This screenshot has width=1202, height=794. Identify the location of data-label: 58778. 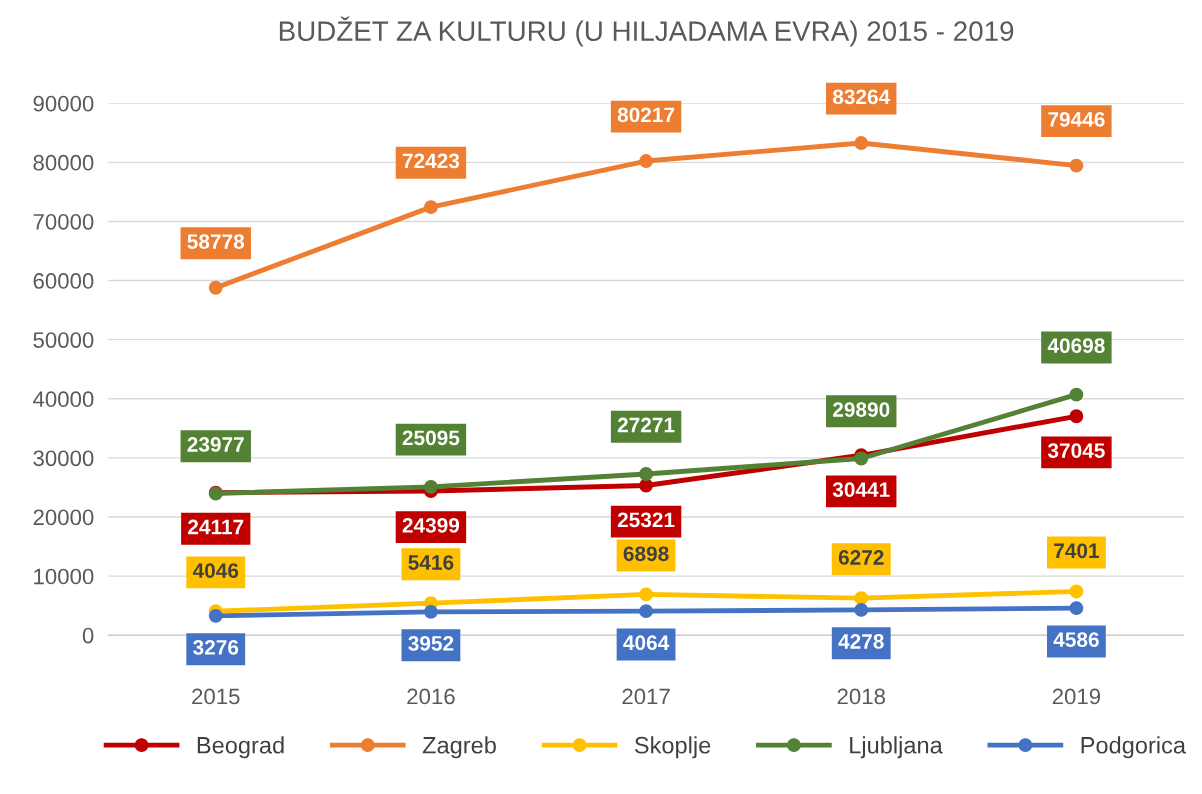
(216, 241).